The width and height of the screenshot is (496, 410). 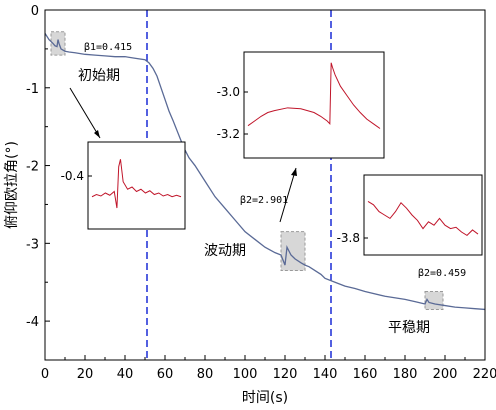 I want to click on x-tick-label: 120, so click(x=285, y=374).